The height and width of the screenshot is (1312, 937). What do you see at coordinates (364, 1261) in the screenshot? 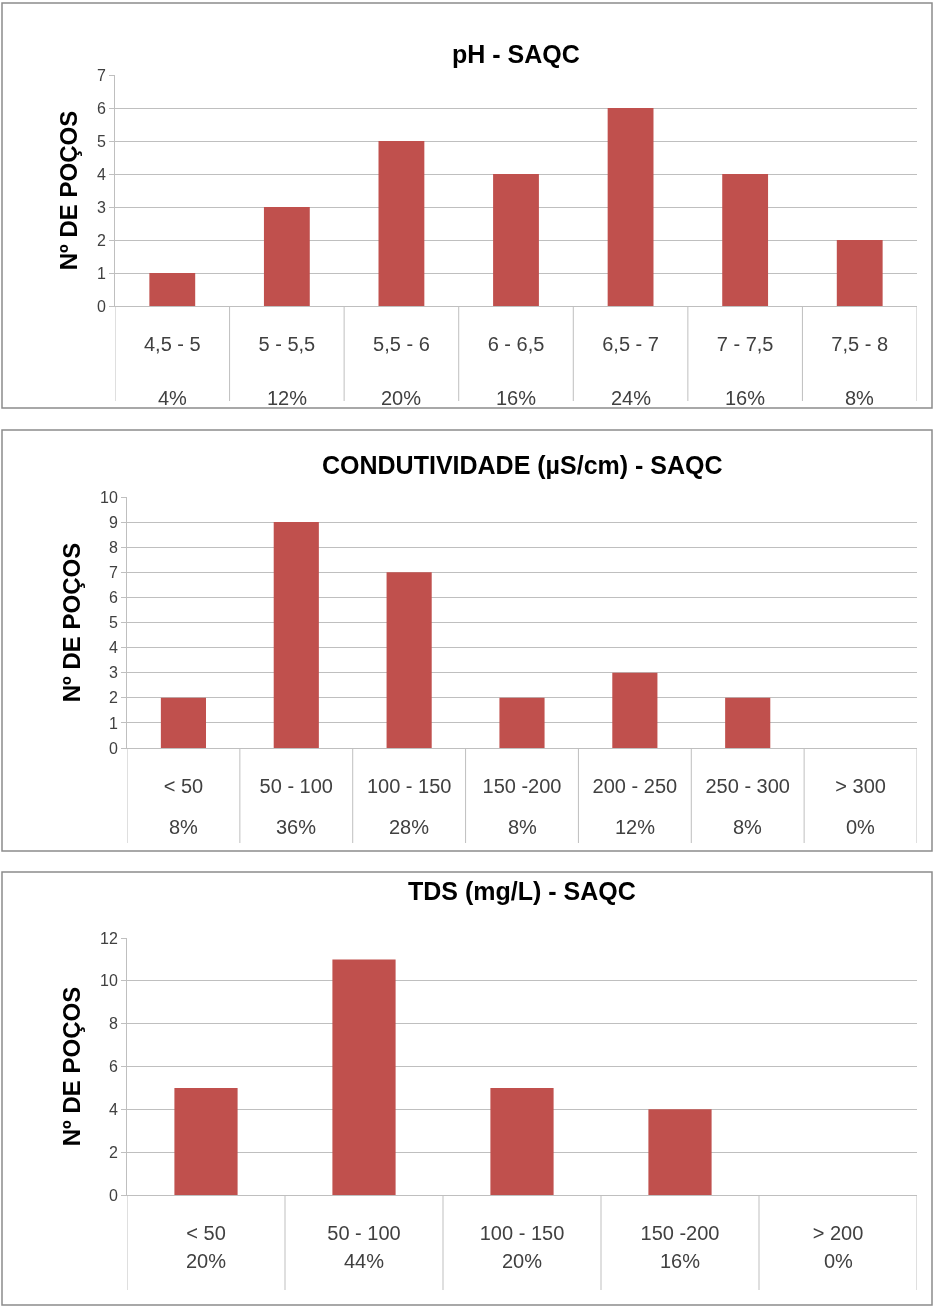
I see `text: 44%` at bounding box center [364, 1261].